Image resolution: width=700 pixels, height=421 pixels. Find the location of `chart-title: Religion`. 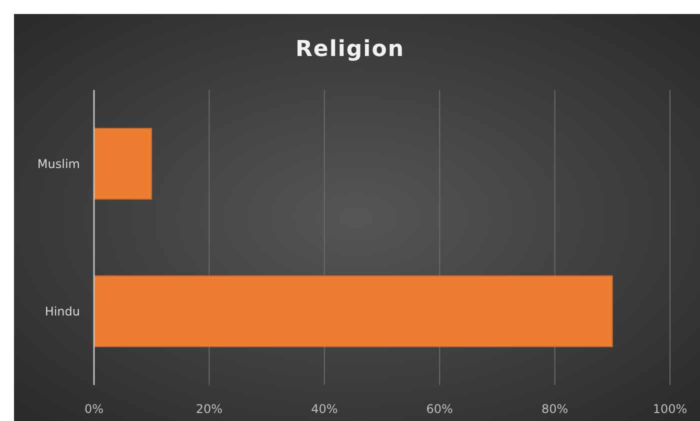

chart-title: Religion is located at coordinates (350, 49).